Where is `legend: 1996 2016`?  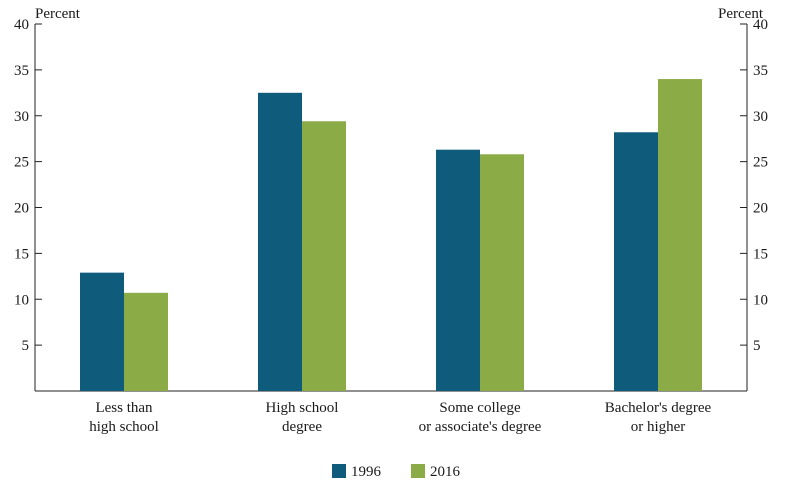 legend: 1996 2016 is located at coordinates (396, 472).